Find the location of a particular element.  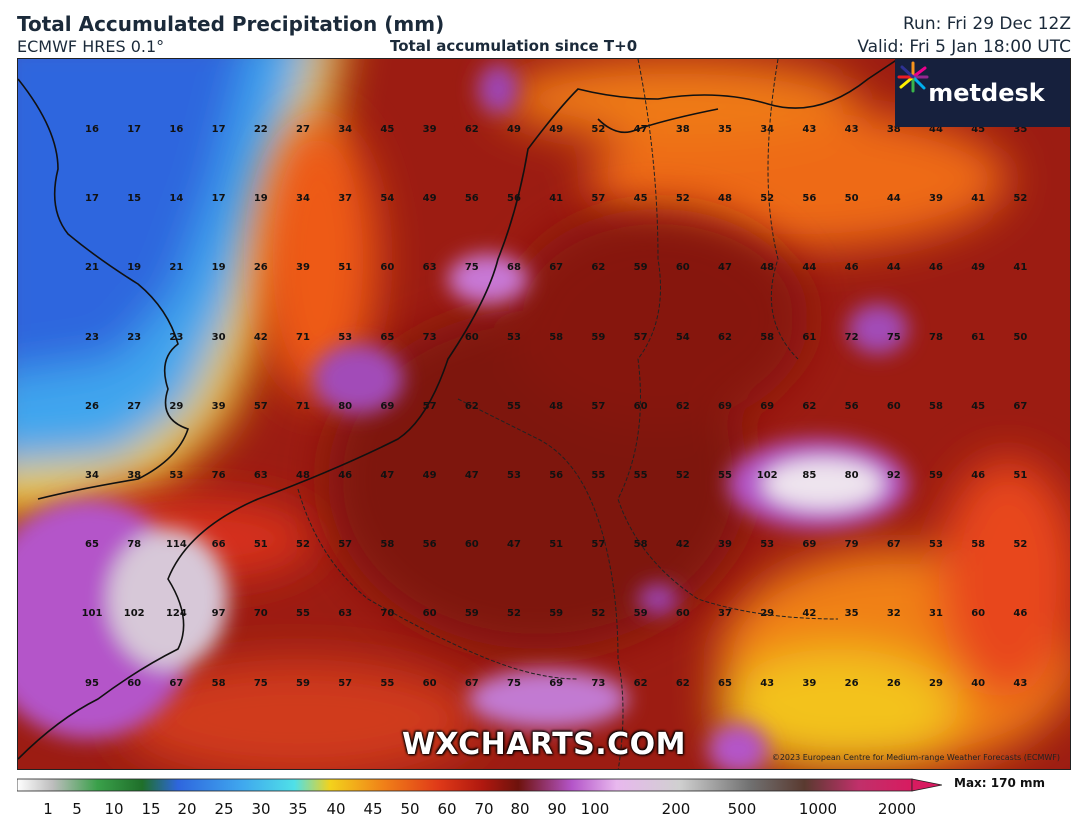

scale-tick-label: 500 is located at coordinates (742, 809).